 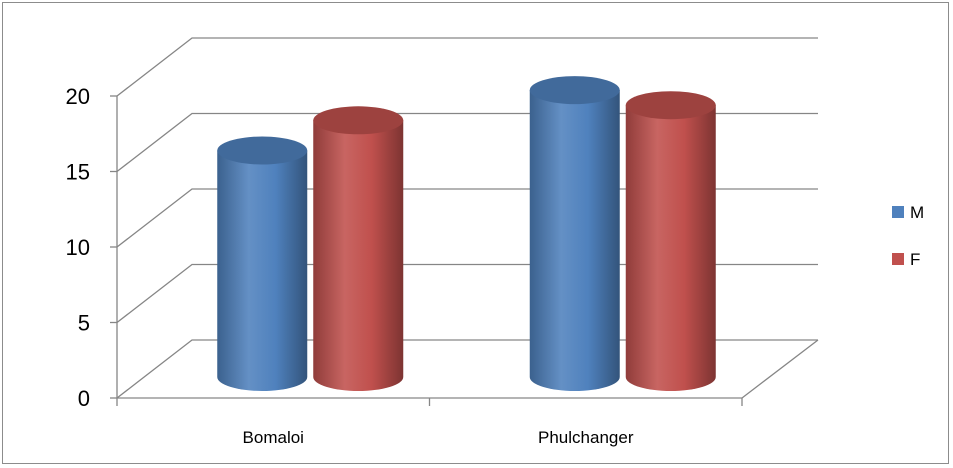 What do you see at coordinates (78, 172) in the screenshot?
I see `y-tick-label: 15` at bounding box center [78, 172].